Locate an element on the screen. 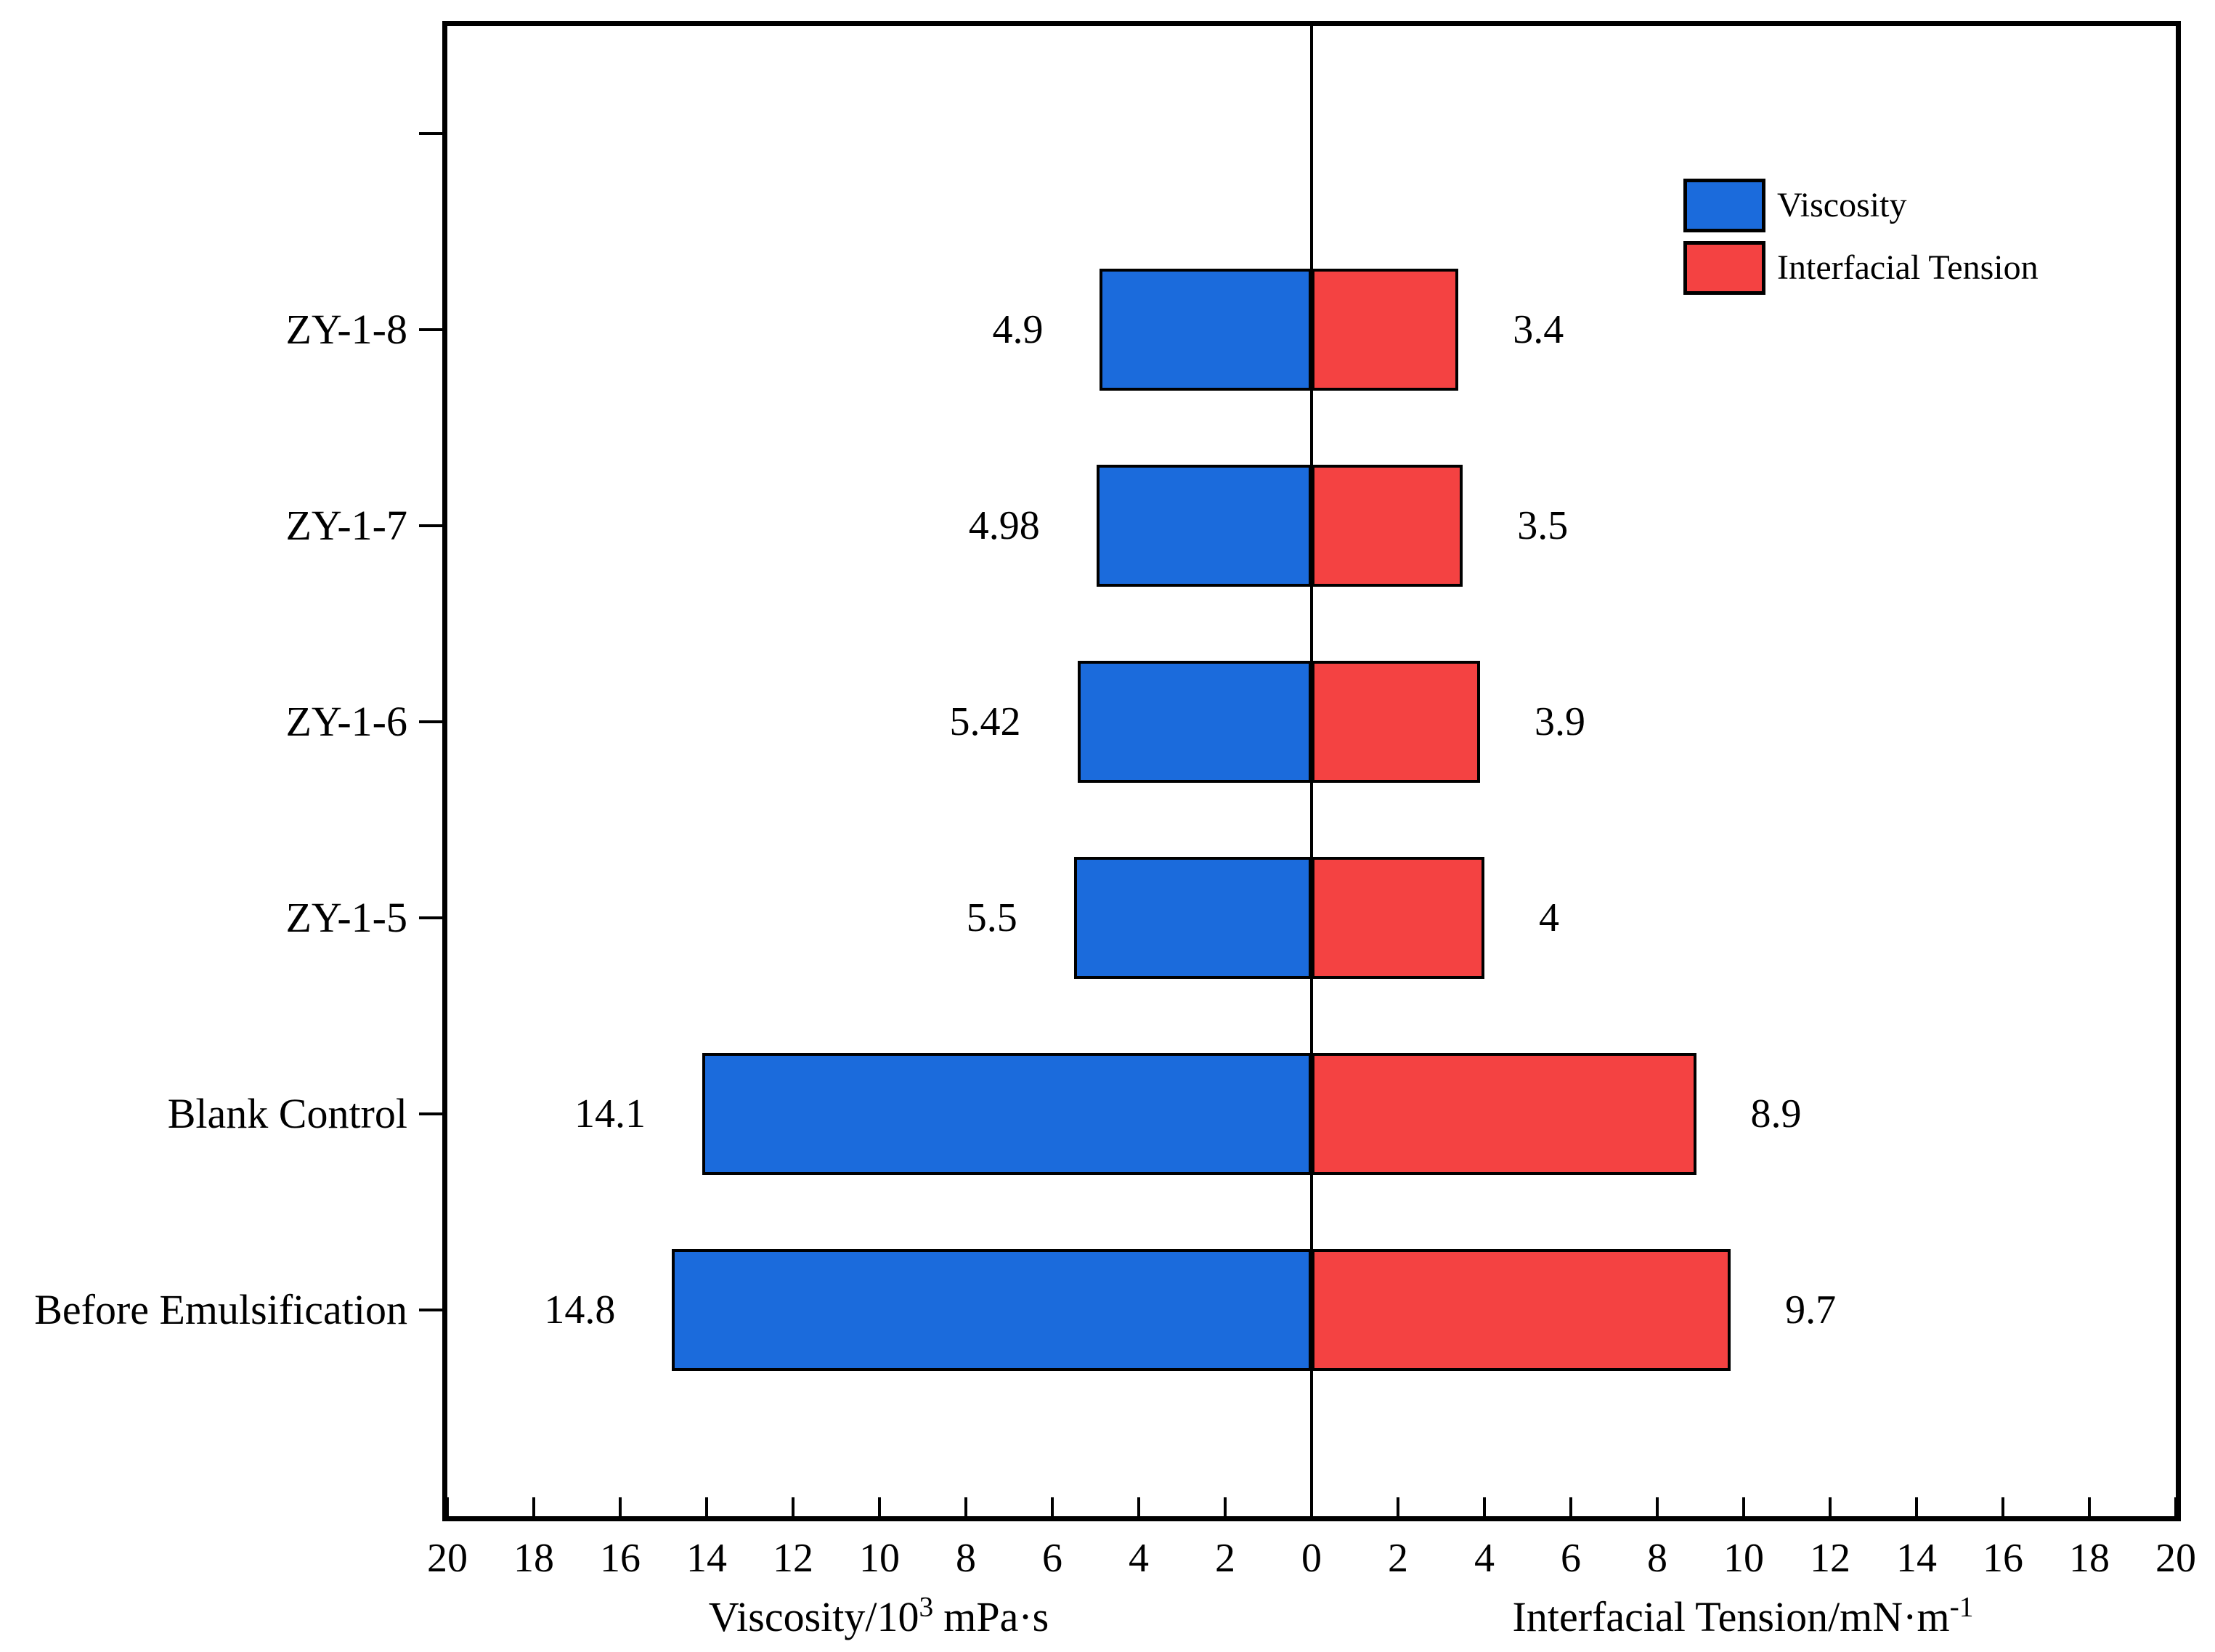  category-label: Before Emulsification is located at coordinates (220, 1309).